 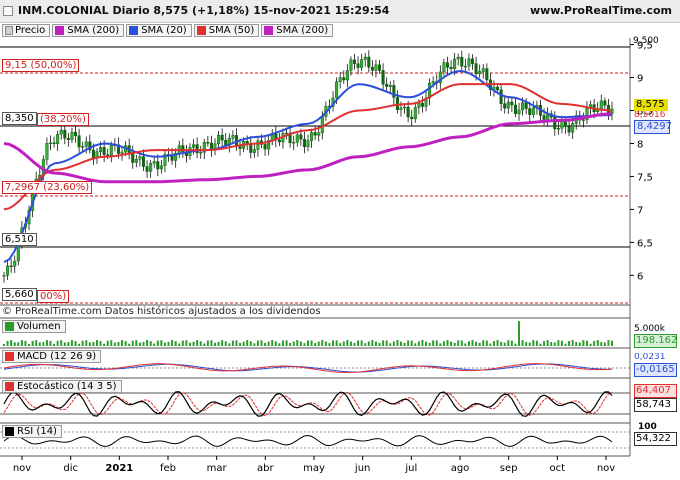 What do you see at coordinates (159, 30) in the screenshot?
I see `legend-sma20: SMA (20)` at bounding box center [159, 30].